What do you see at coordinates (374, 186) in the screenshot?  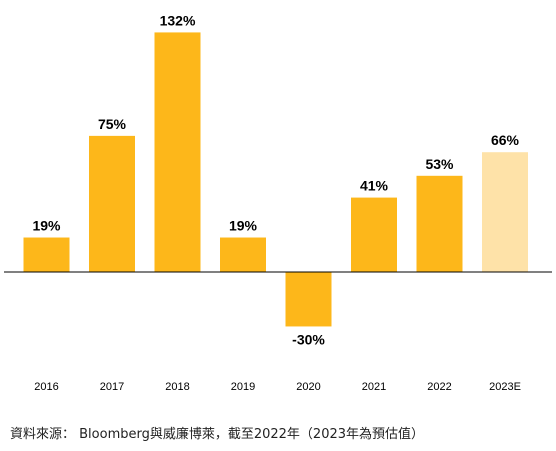 I see `value-label-2021: 41%` at bounding box center [374, 186].